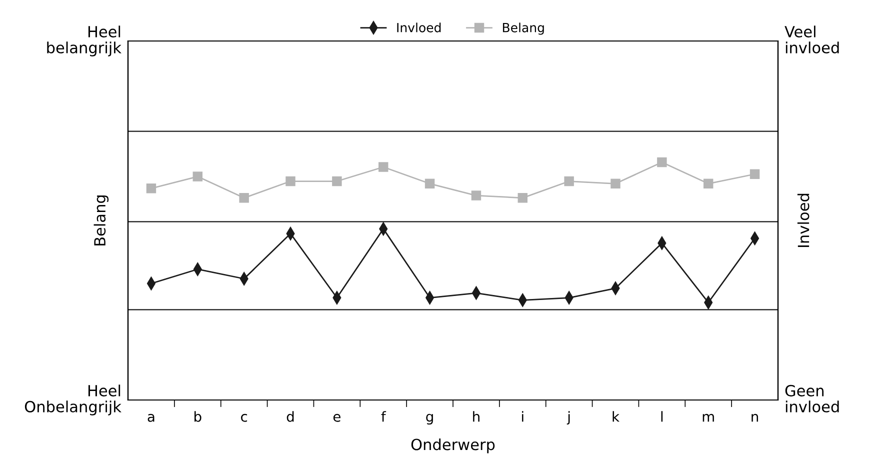 The image size is (885, 466). I want to click on x-tick-label: m, so click(708, 418).